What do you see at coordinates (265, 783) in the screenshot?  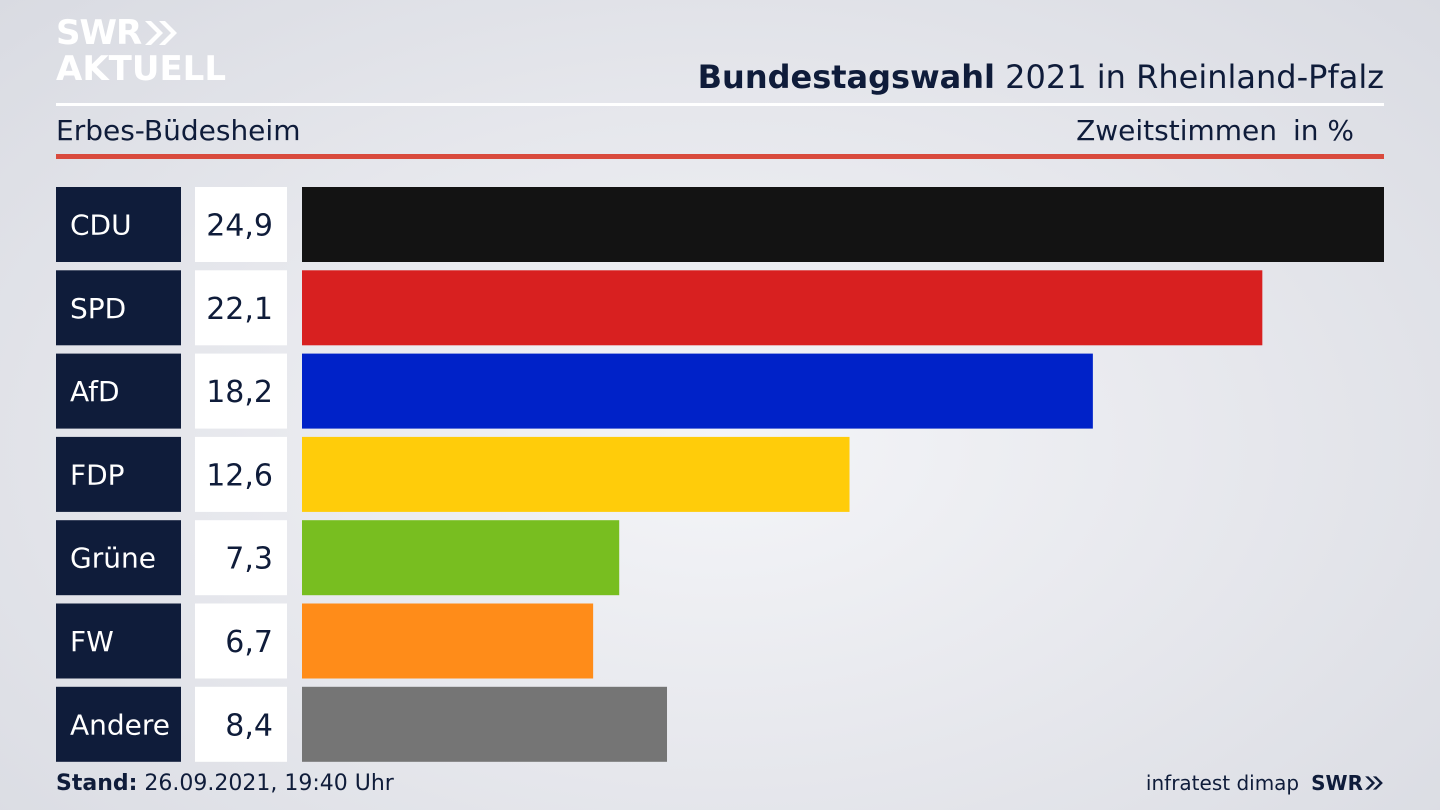 I see `stand-value: 26.09.2021, 19:40 Uhr` at bounding box center [265, 783].